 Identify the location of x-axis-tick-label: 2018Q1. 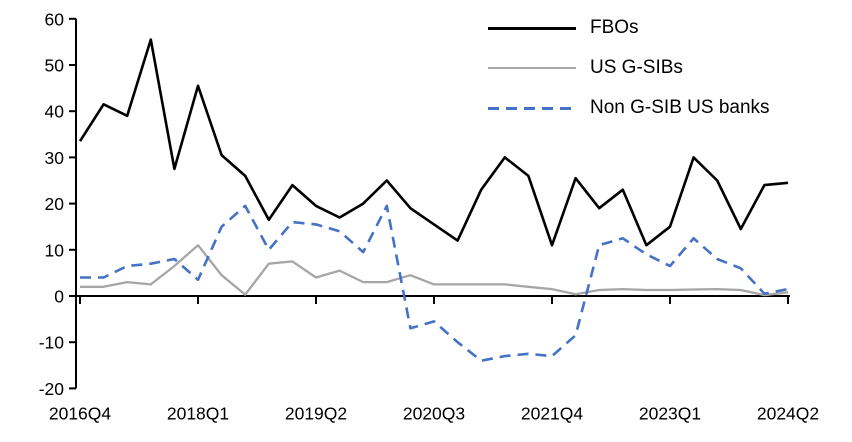
(198, 413).